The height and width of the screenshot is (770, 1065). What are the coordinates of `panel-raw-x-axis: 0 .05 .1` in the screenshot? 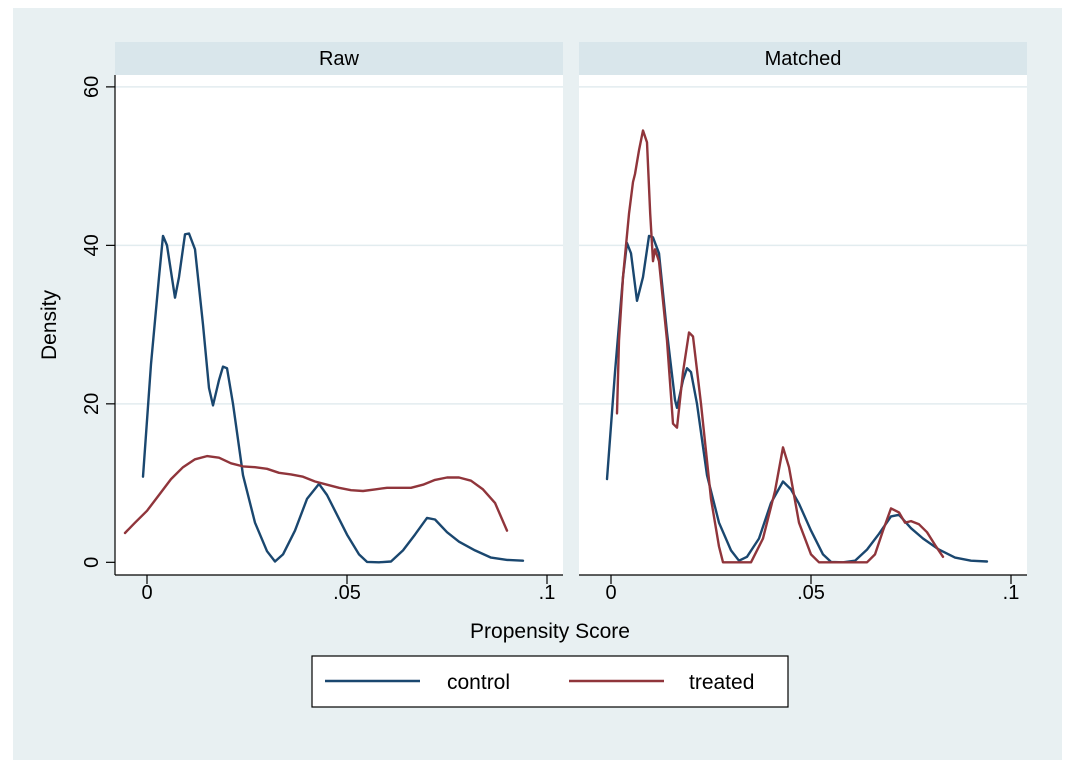 It's located at (339, 589).